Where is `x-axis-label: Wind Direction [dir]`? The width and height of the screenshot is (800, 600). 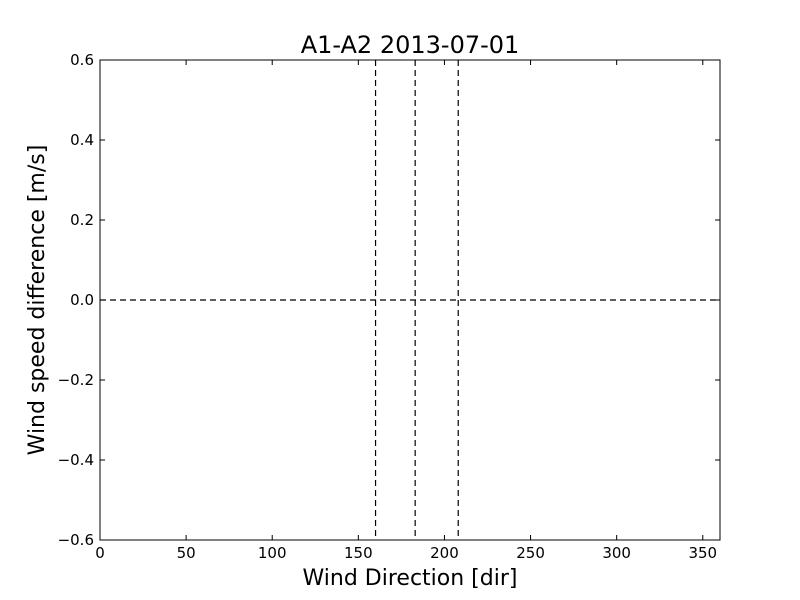
x-axis-label: Wind Direction [dir] is located at coordinates (410, 578).